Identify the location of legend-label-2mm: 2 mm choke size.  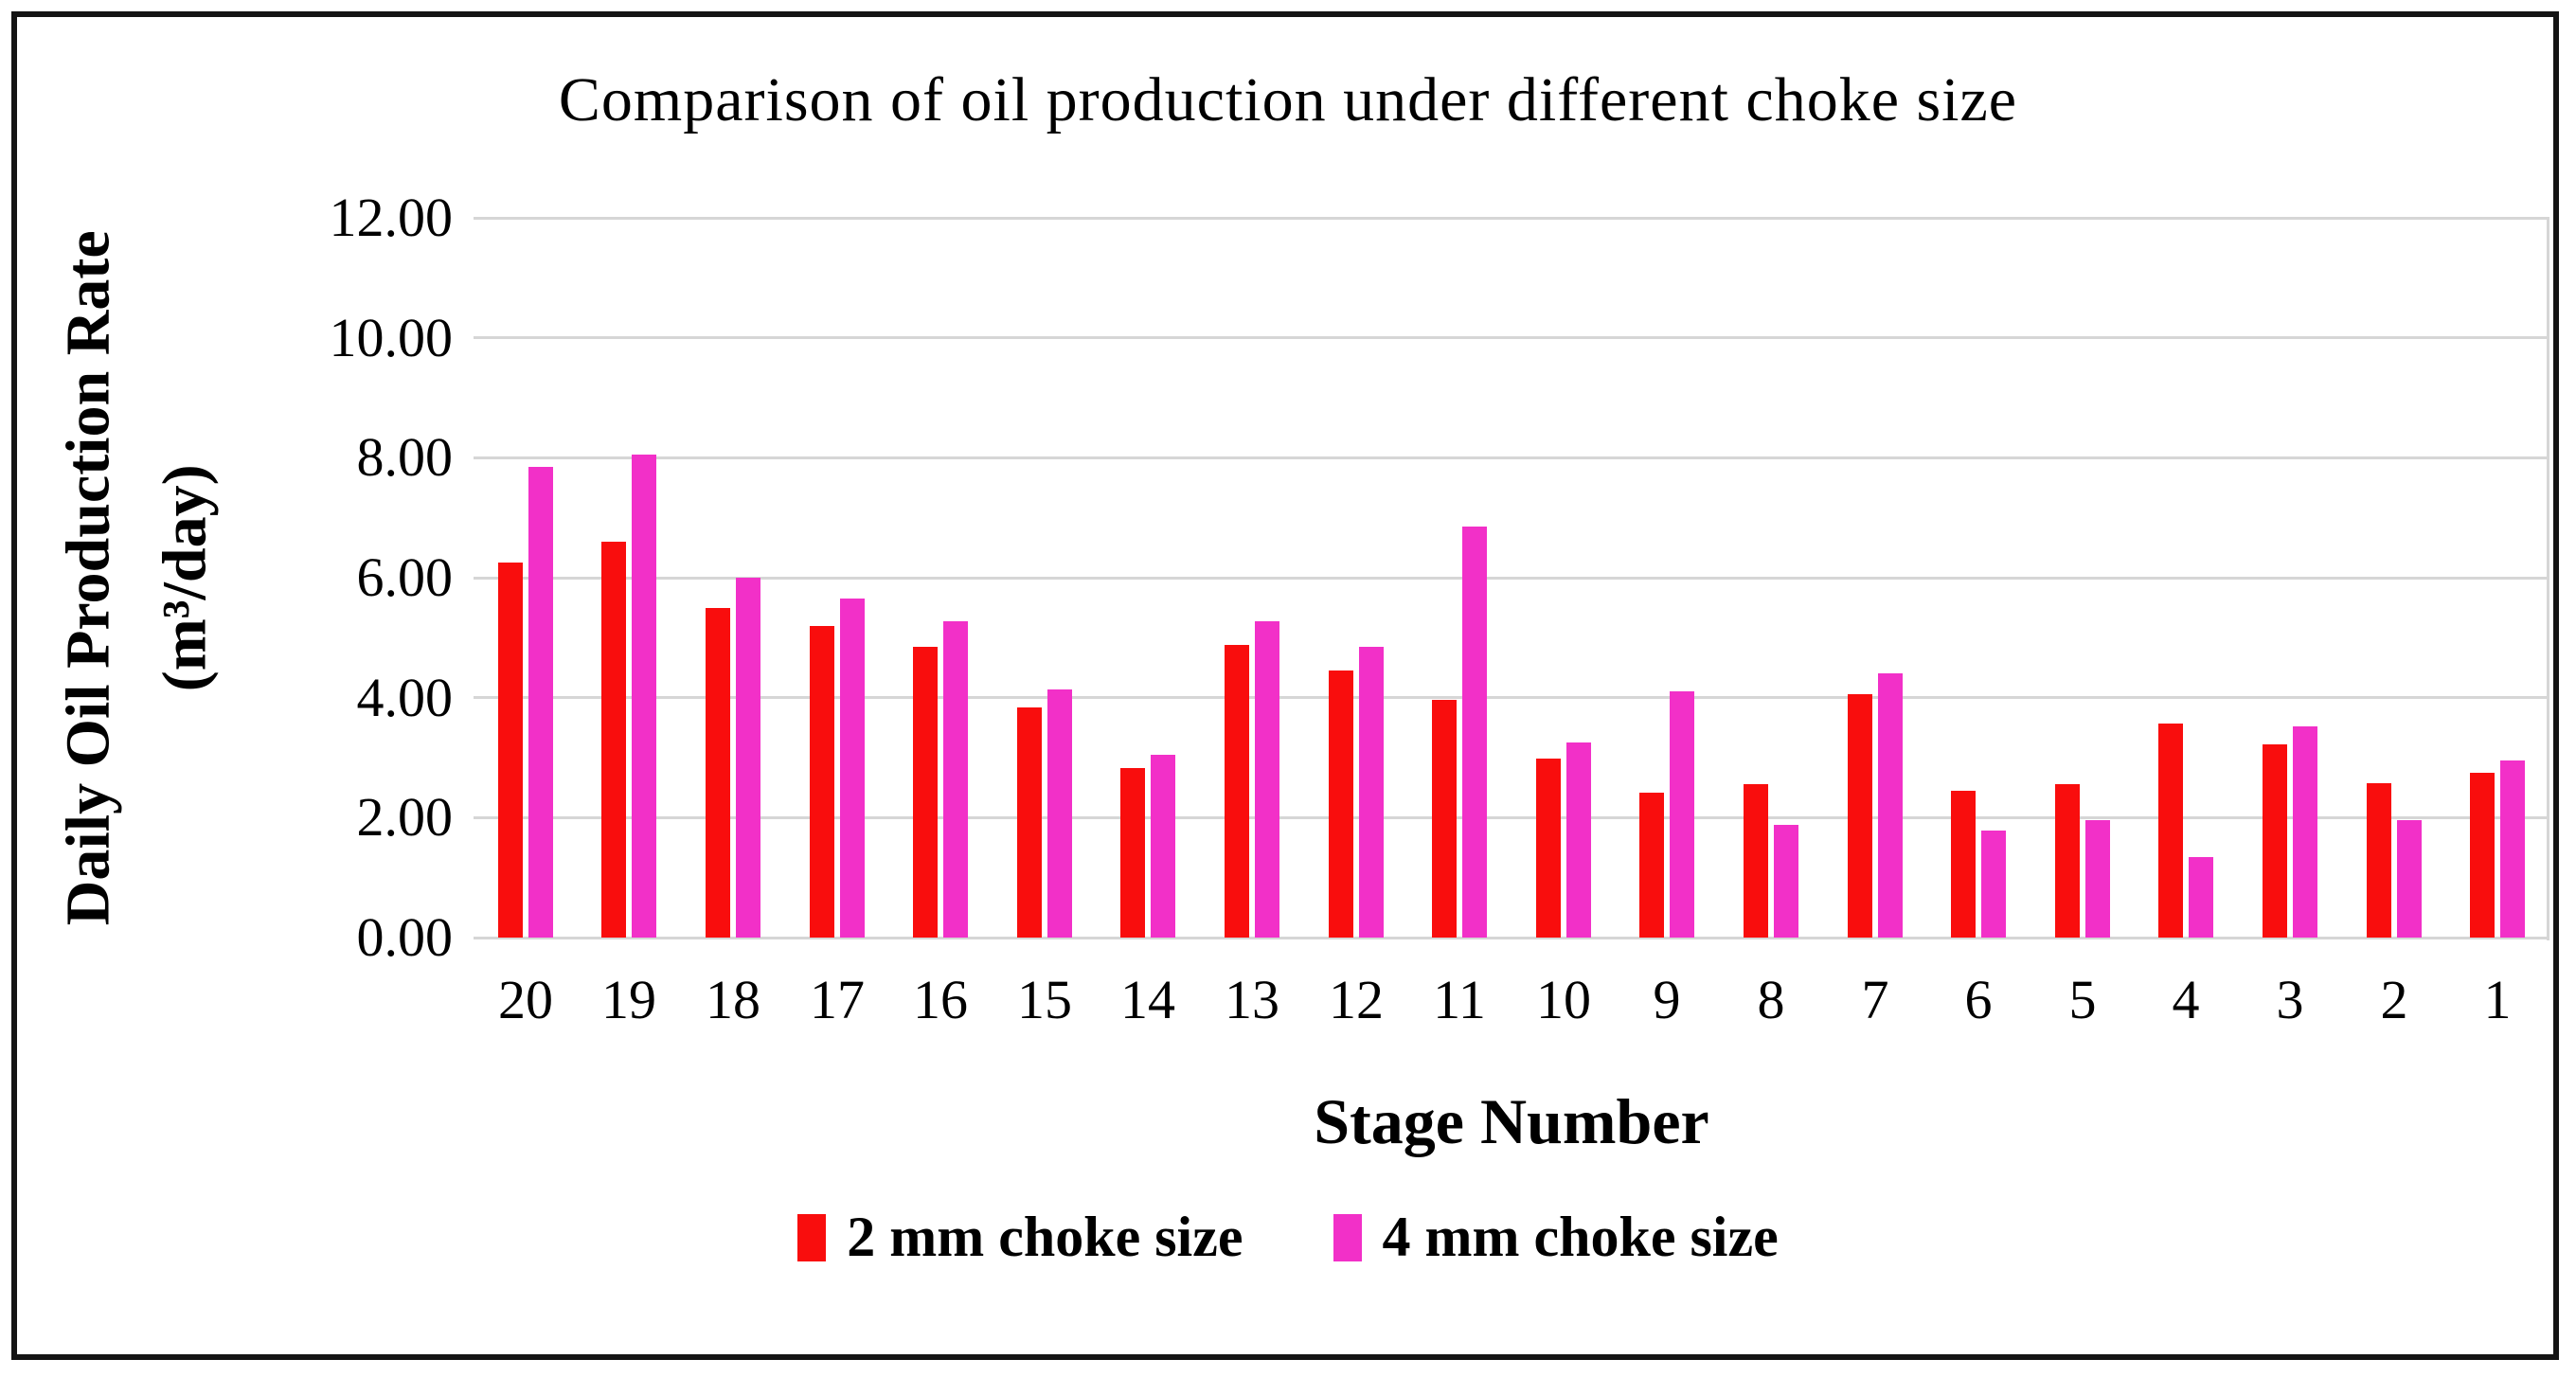
(1045, 1237).